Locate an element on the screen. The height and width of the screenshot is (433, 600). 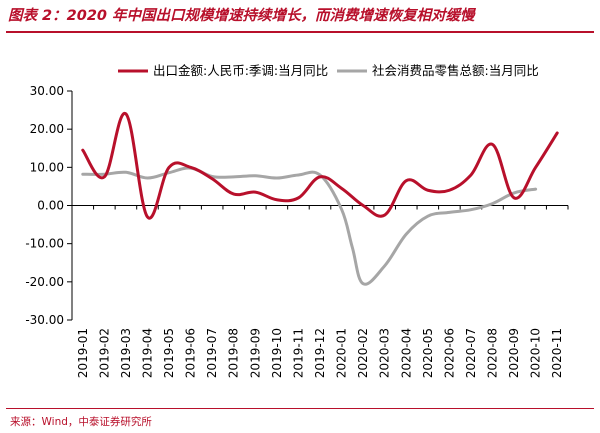
y-tick-label: 10.00 is located at coordinates (47, 167).